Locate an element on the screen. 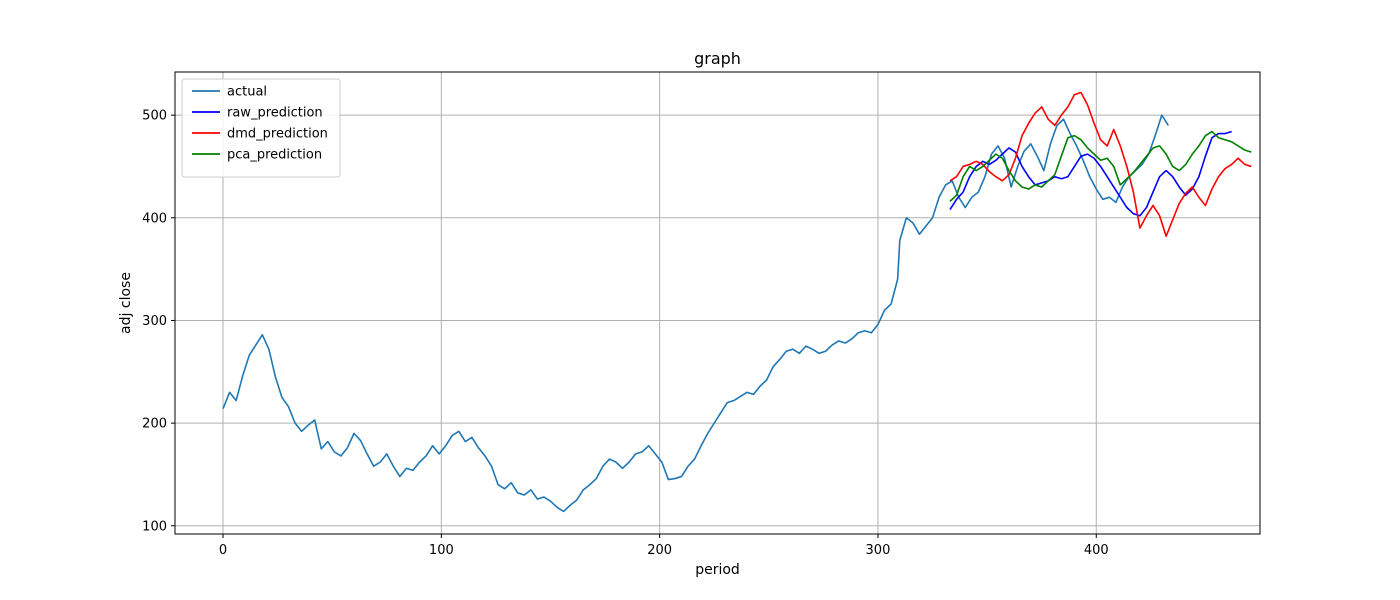  y-tick-label: 200 is located at coordinates (154, 424).